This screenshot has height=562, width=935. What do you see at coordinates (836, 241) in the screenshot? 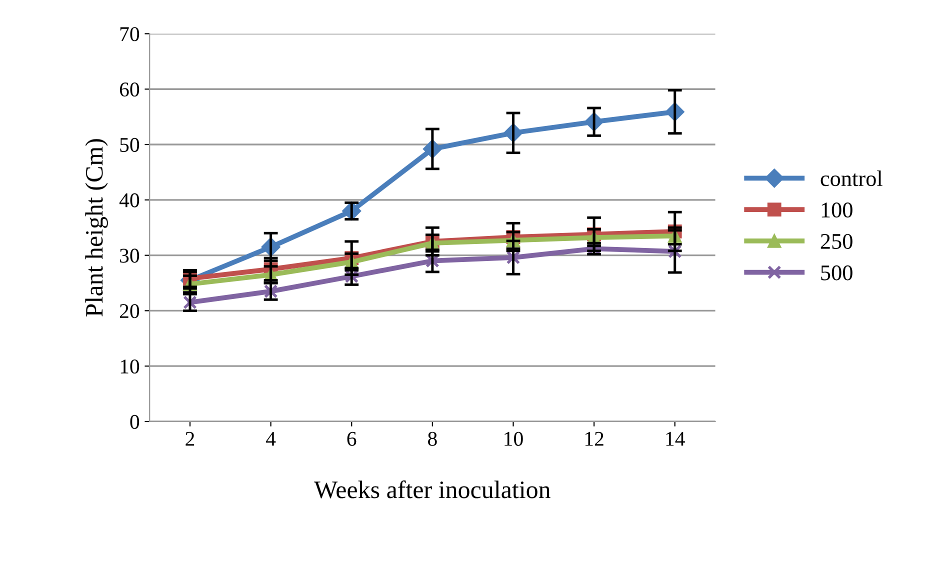
I see `legend-label: 250` at bounding box center [836, 241].